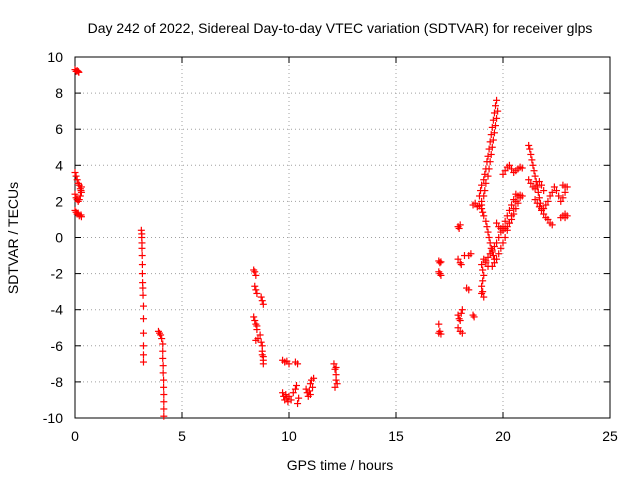  Describe the element at coordinates (59, 165) in the screenshot. I see `y-tick-label: 4` at that location.